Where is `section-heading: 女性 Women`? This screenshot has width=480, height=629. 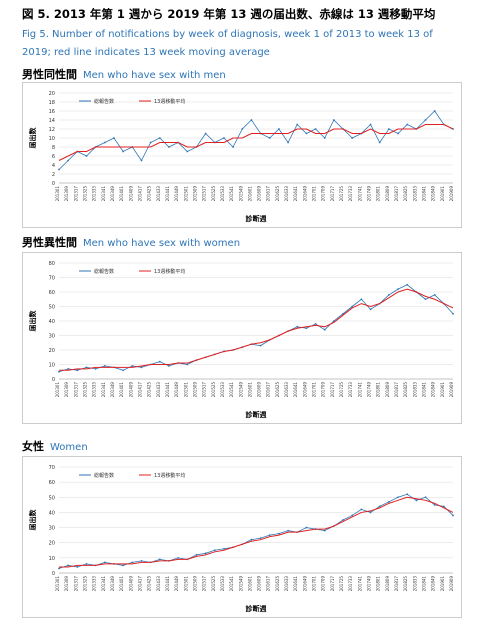 section-heading: 女性 Women is located at coordinates (55, 446).